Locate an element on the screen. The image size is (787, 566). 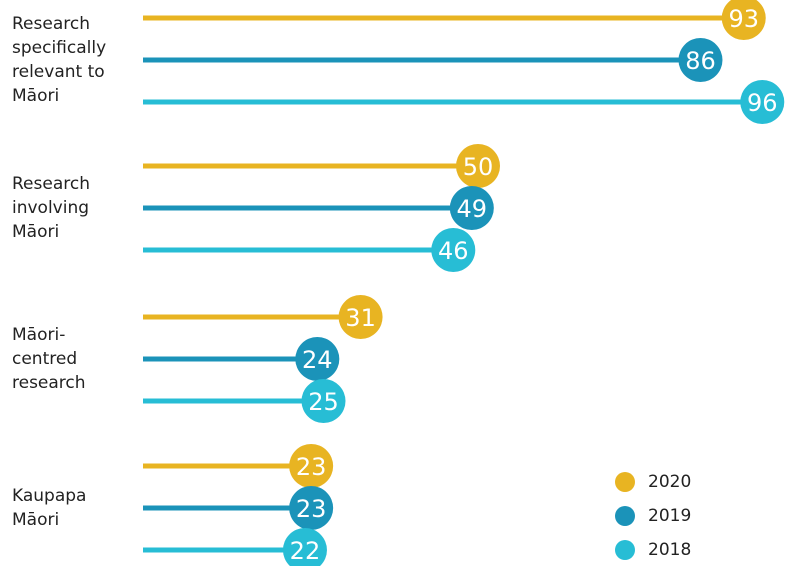
value-label: 22 is located at coordinates (305, 551).